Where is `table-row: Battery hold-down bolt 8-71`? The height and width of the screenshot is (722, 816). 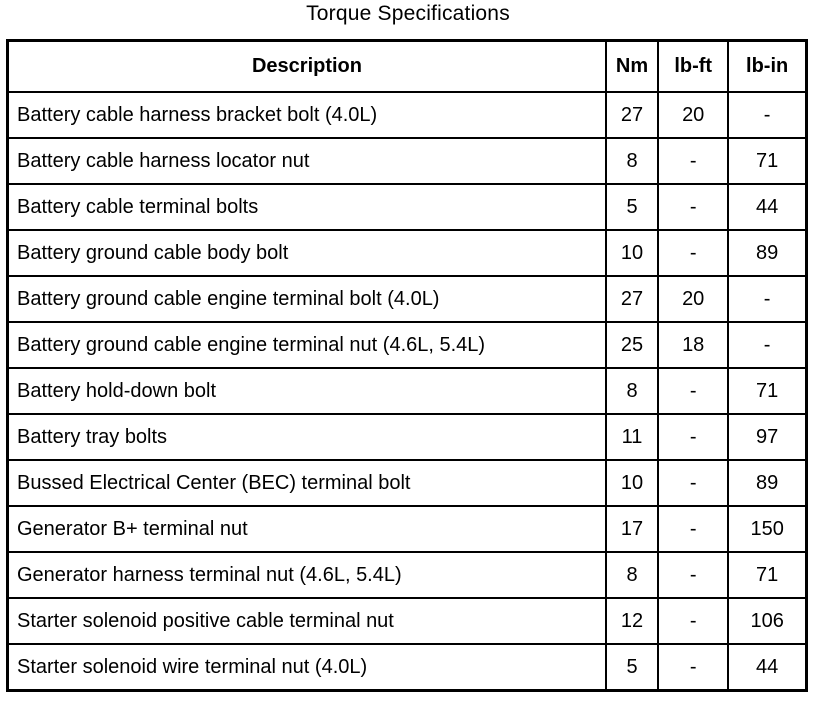
table-row: Battery hold-down bolt 8-71 is located at coordinates (407, 391).